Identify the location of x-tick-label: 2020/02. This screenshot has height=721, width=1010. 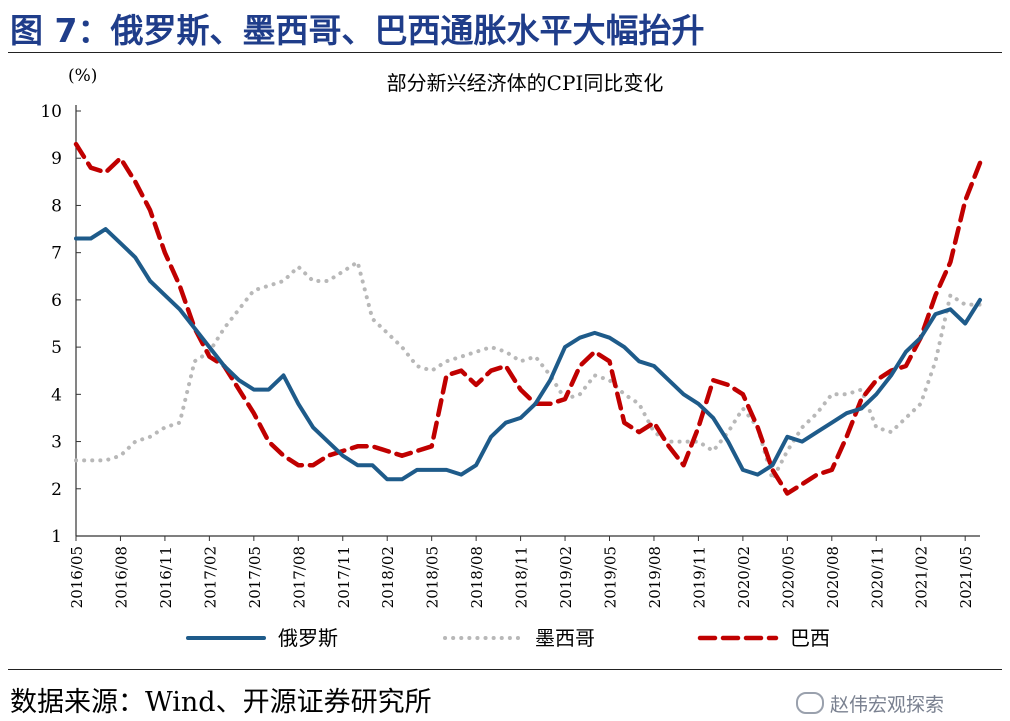
(744, 577).